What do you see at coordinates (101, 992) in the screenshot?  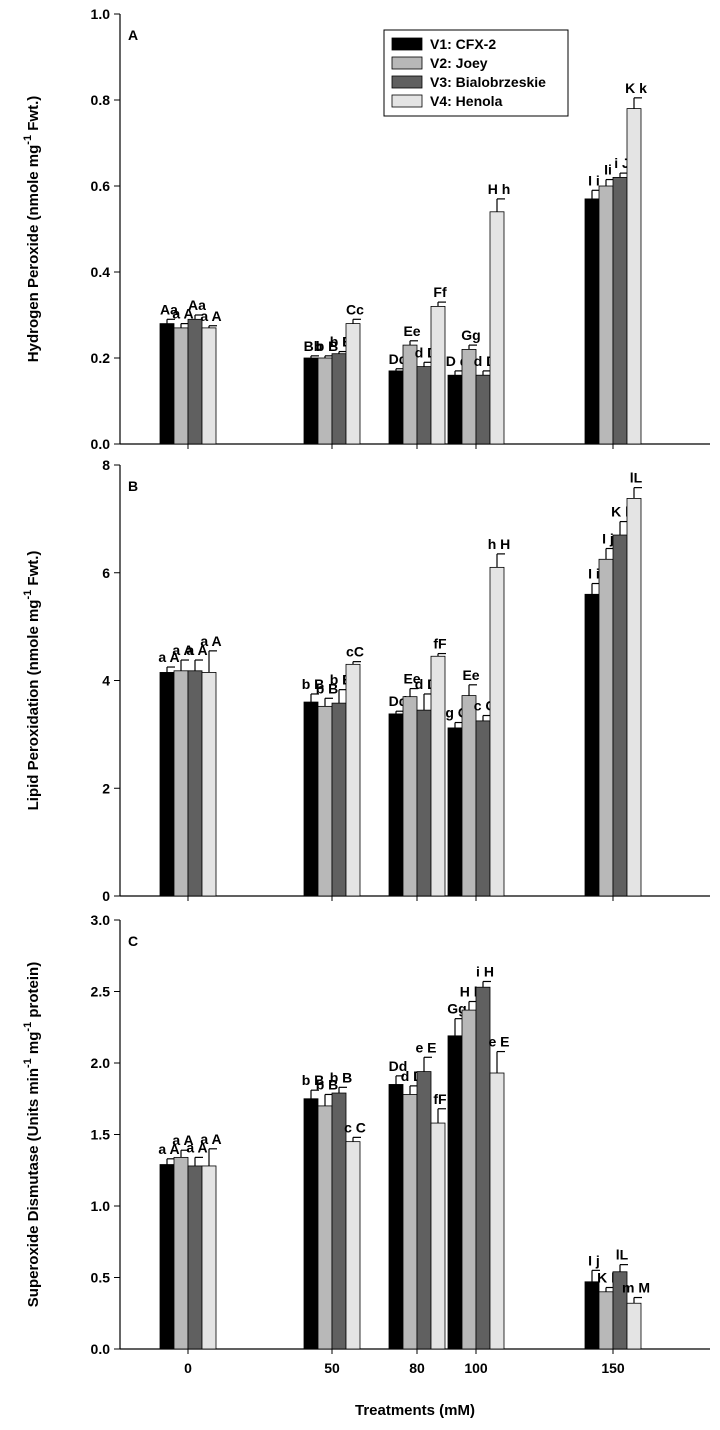 I see `y-tick-label: 2.5` at bounding box center [101, 992].